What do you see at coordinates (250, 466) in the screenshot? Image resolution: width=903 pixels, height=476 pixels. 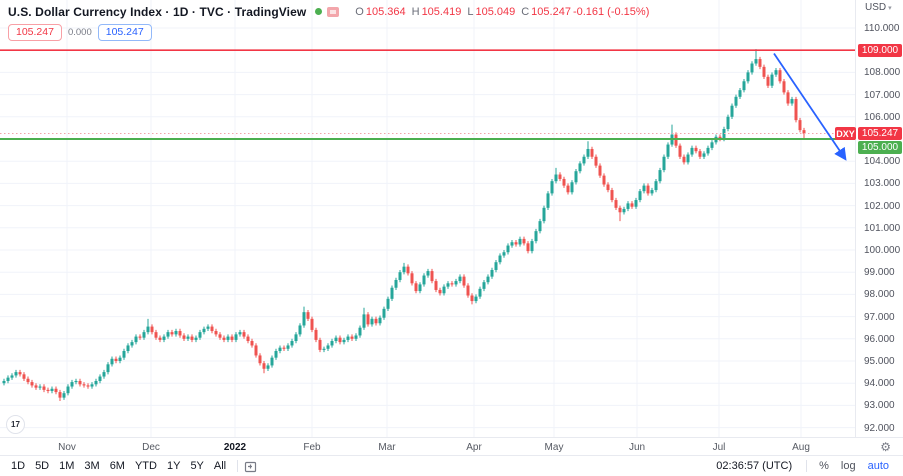 I see `go-to-date-calendar-icon` at bounding box center [250, 466].